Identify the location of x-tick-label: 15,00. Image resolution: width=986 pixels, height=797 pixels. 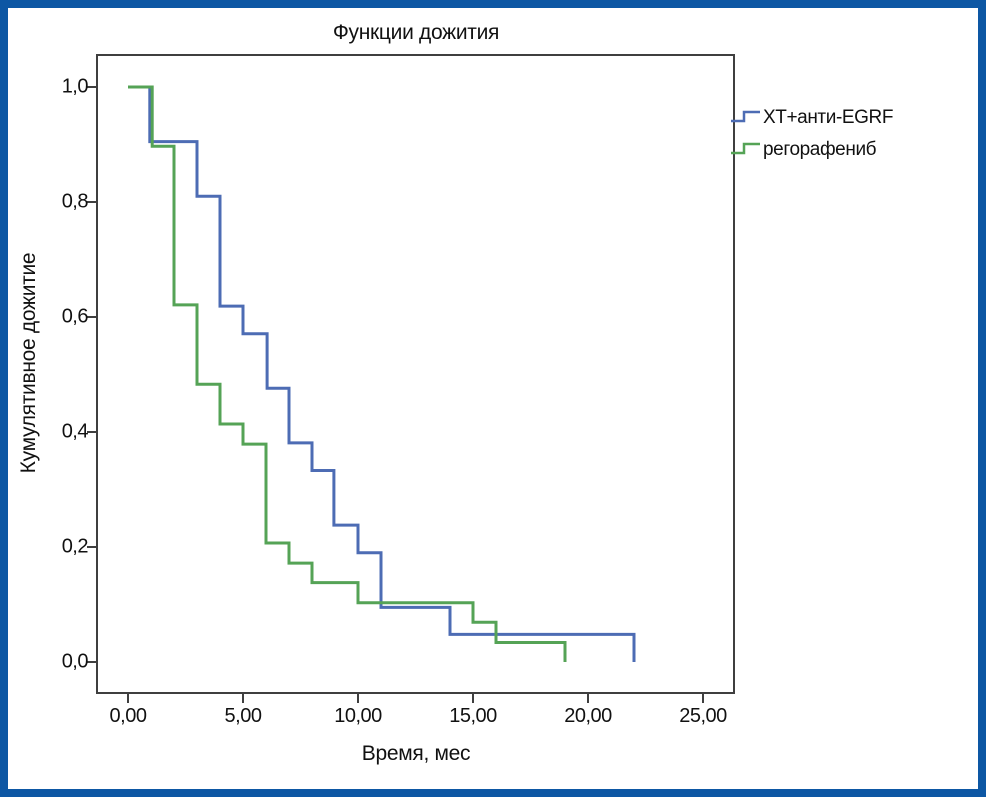
(473, 716).